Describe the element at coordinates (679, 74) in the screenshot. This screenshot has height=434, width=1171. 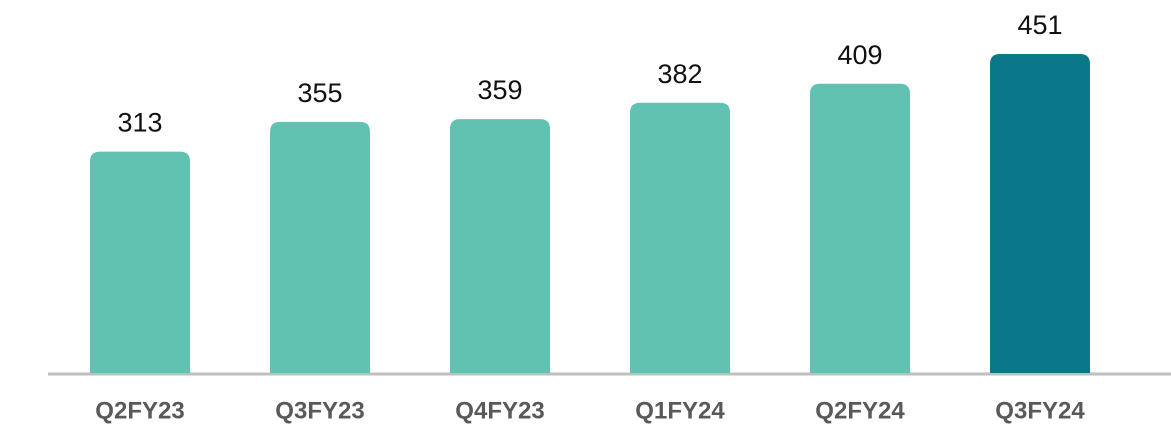
I see `value-label: 382` at that location.